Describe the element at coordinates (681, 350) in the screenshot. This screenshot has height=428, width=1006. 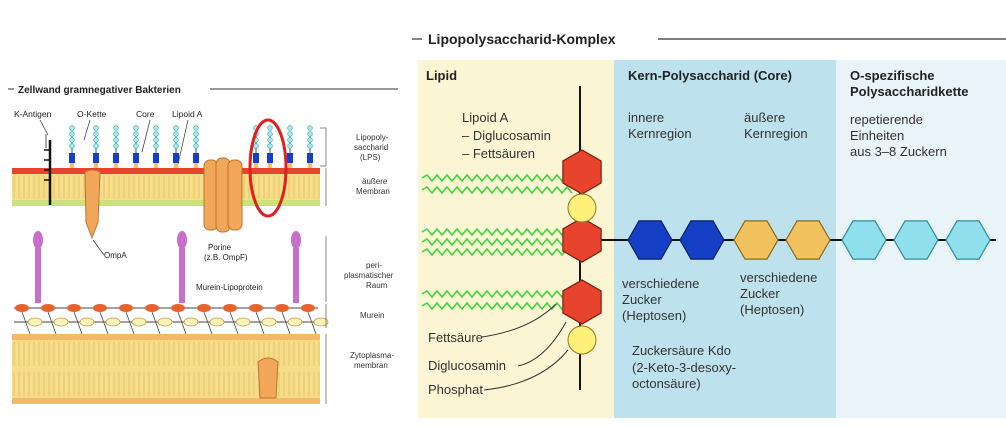
I see `kdo-line-1: Zuckersäure Kdo` at that location.